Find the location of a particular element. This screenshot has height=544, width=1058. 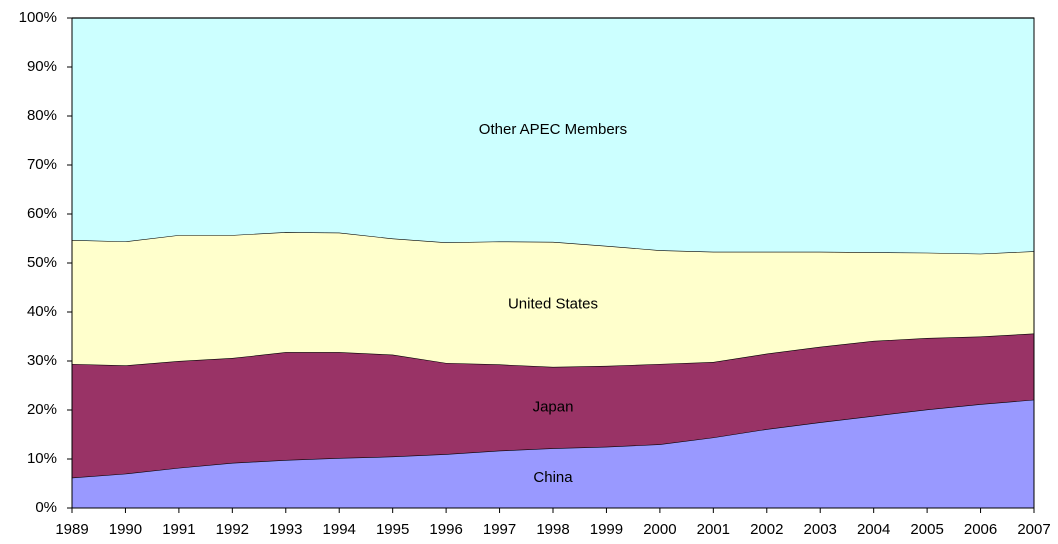

x-tick-label: 2001 is located at coordinates (713, 529).